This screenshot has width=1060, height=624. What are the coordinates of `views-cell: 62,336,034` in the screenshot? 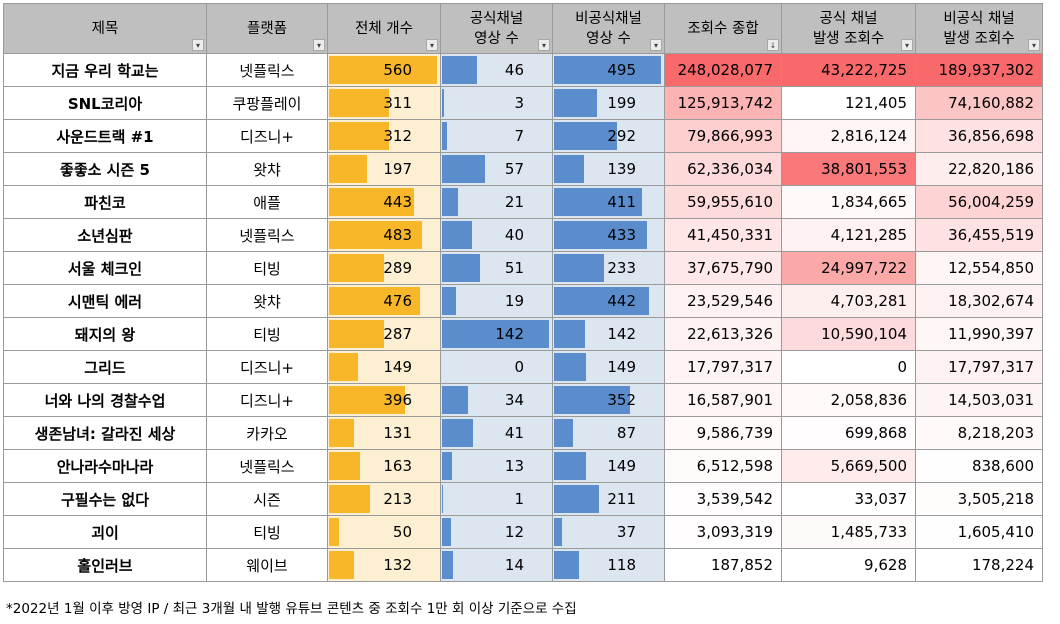 It's located at (723, 169).